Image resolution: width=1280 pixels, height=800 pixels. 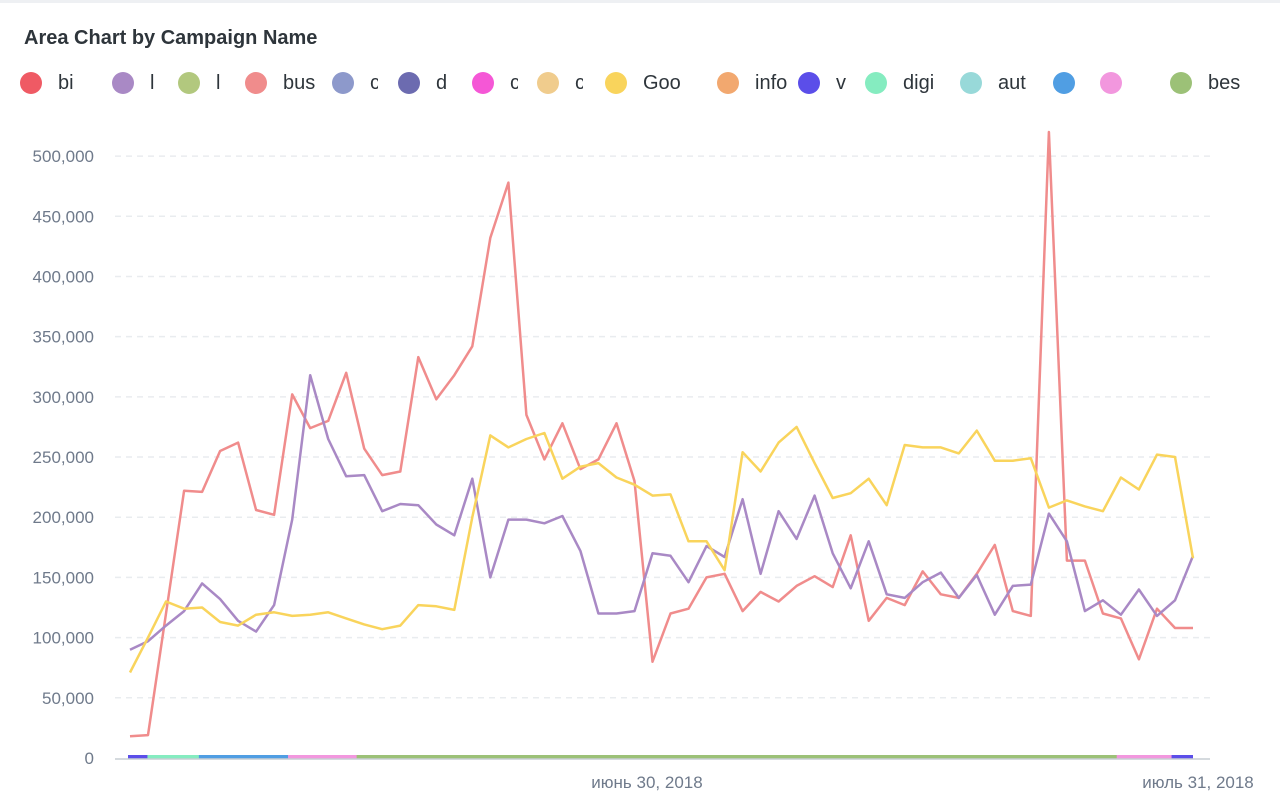 I want to click on top-border, so click(x=640, y=1).